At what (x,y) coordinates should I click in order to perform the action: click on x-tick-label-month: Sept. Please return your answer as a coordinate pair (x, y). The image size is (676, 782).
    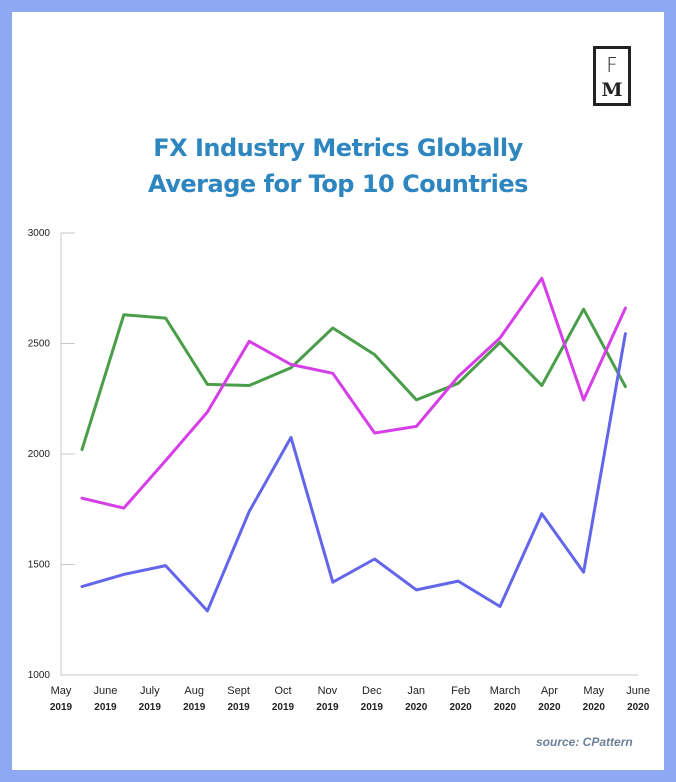
    Looking at the image, I should click on (238, 691).